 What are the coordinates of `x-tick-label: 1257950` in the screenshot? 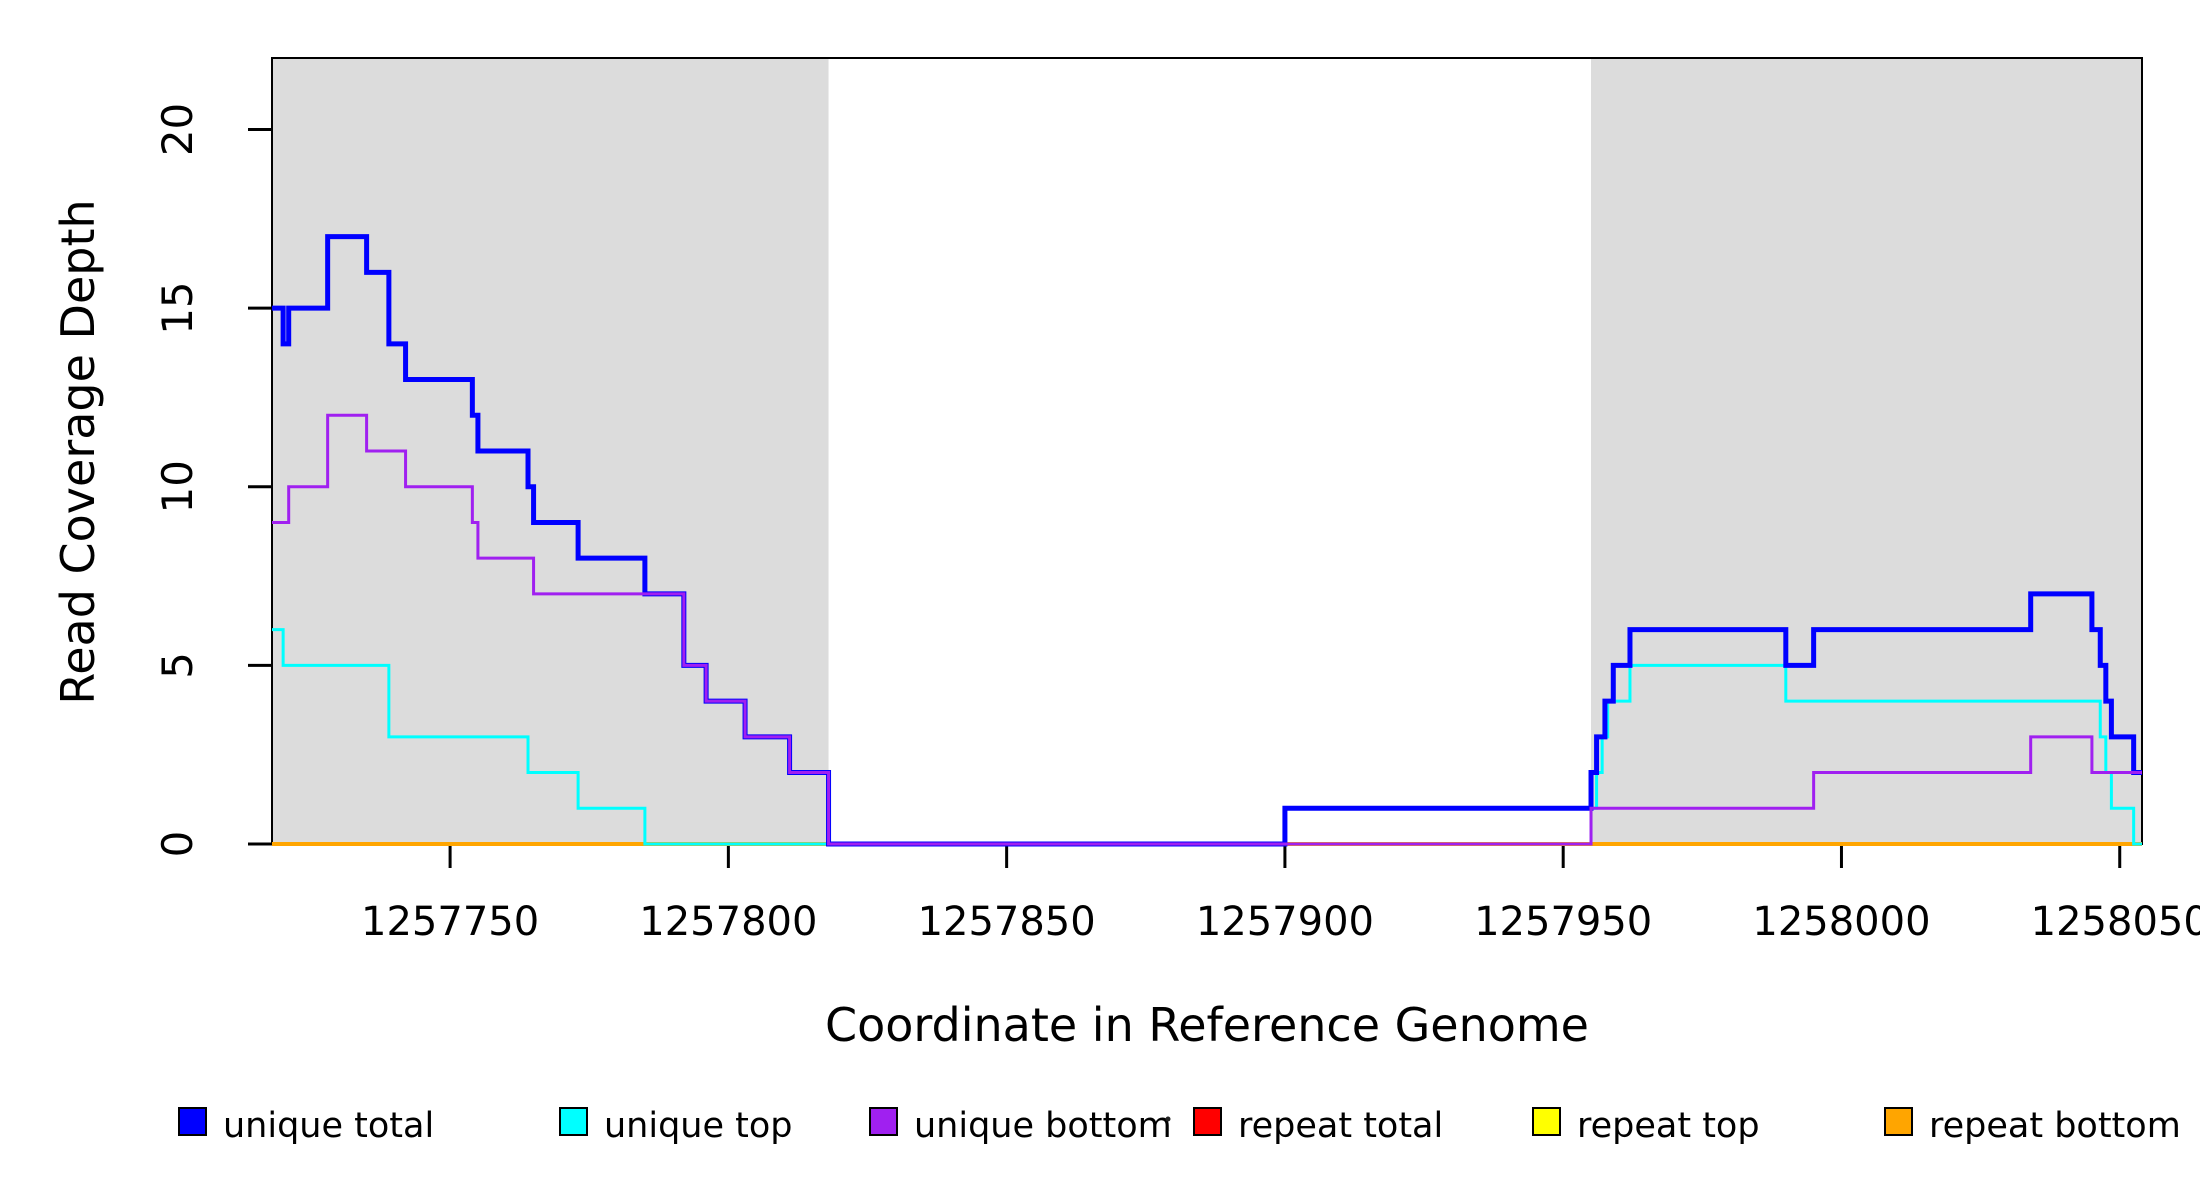 It's located at (1563, 922).